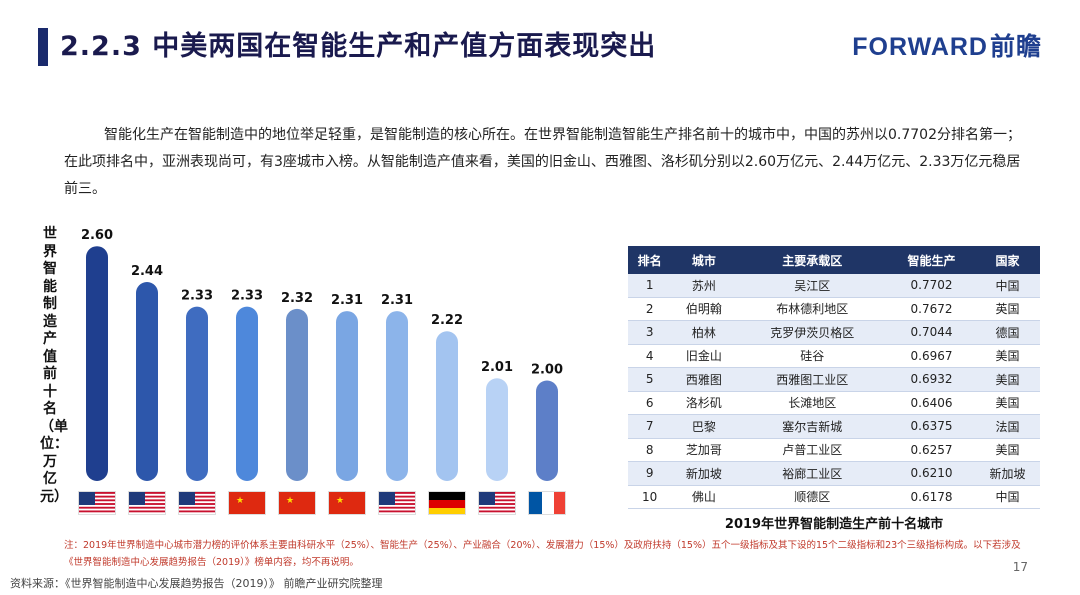  I want to click on bar-value-label: 2.01, so click(497, 367).